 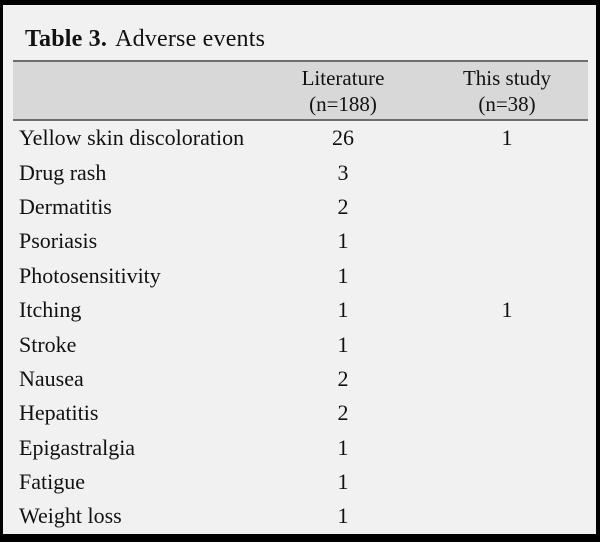 What do you see at coordinates (507, 103) in the screenshot?
I see `column-header-this-study-n: (n=38)` at bounding box center [507, 103].